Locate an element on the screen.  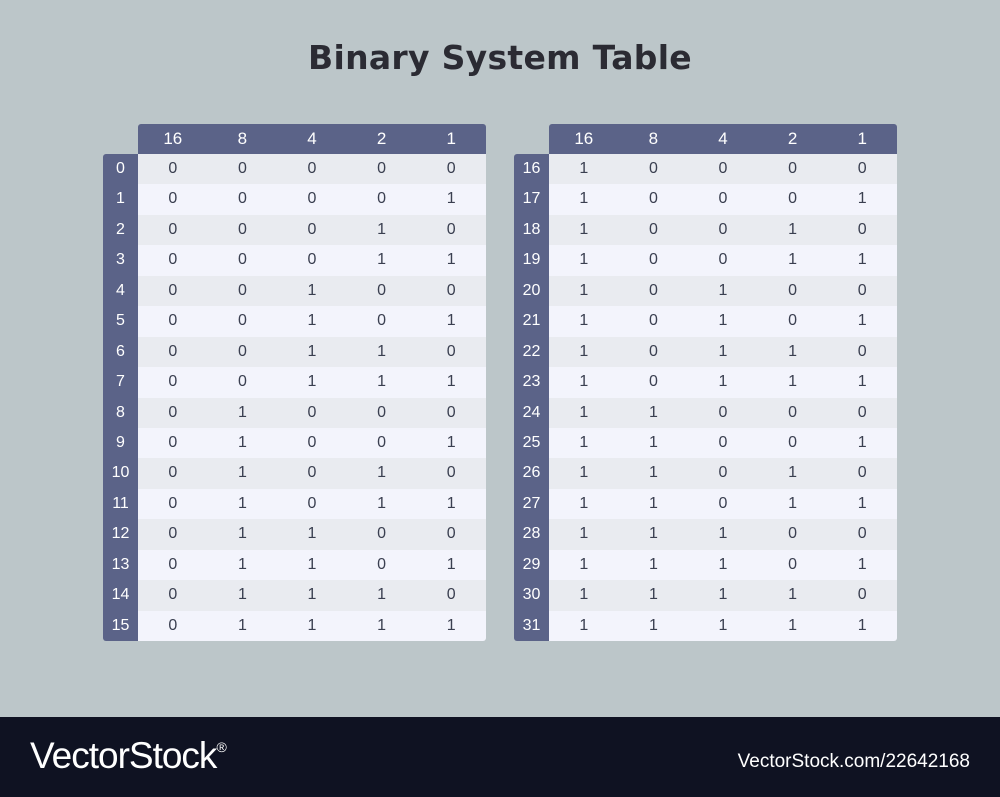
row-label: 16 is located at coordinates (531, 168).